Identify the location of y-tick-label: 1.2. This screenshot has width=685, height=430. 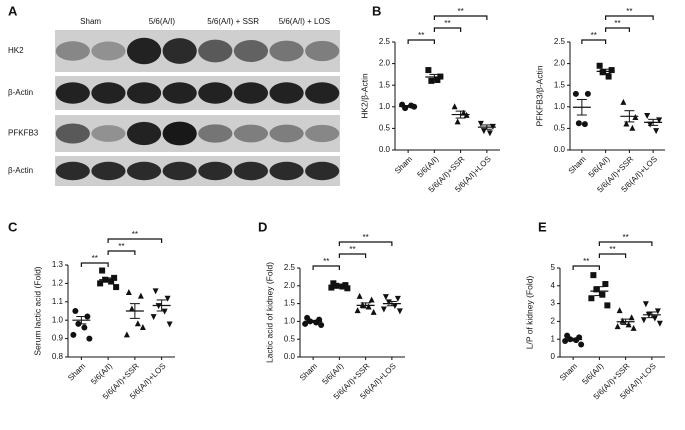
(58, 283).